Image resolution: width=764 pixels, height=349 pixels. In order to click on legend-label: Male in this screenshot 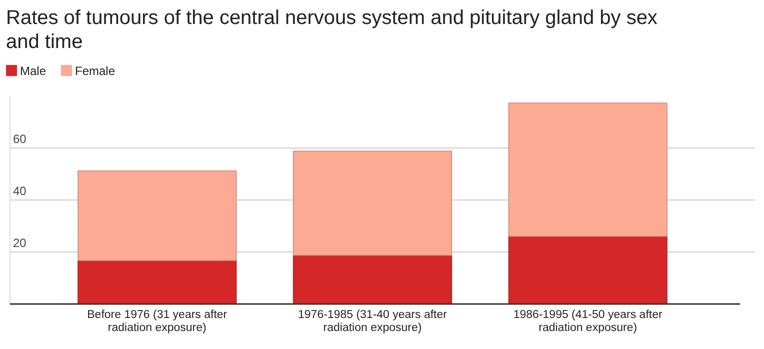, I will do `click(33, 71)`.